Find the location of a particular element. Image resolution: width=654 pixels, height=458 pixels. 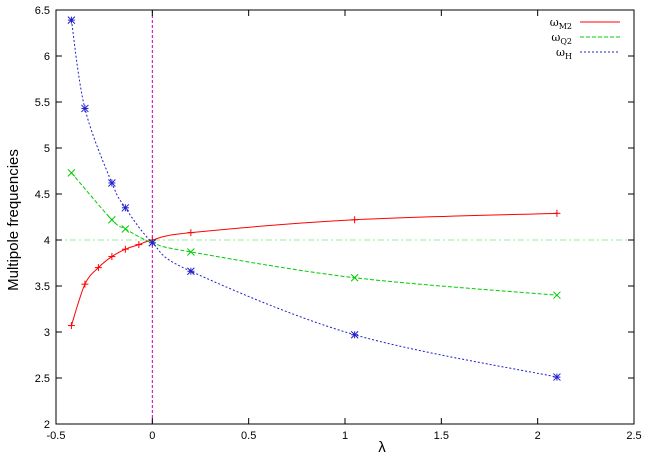

y-axis-title: Multipole frequencies is located at coordinates (13, 220).